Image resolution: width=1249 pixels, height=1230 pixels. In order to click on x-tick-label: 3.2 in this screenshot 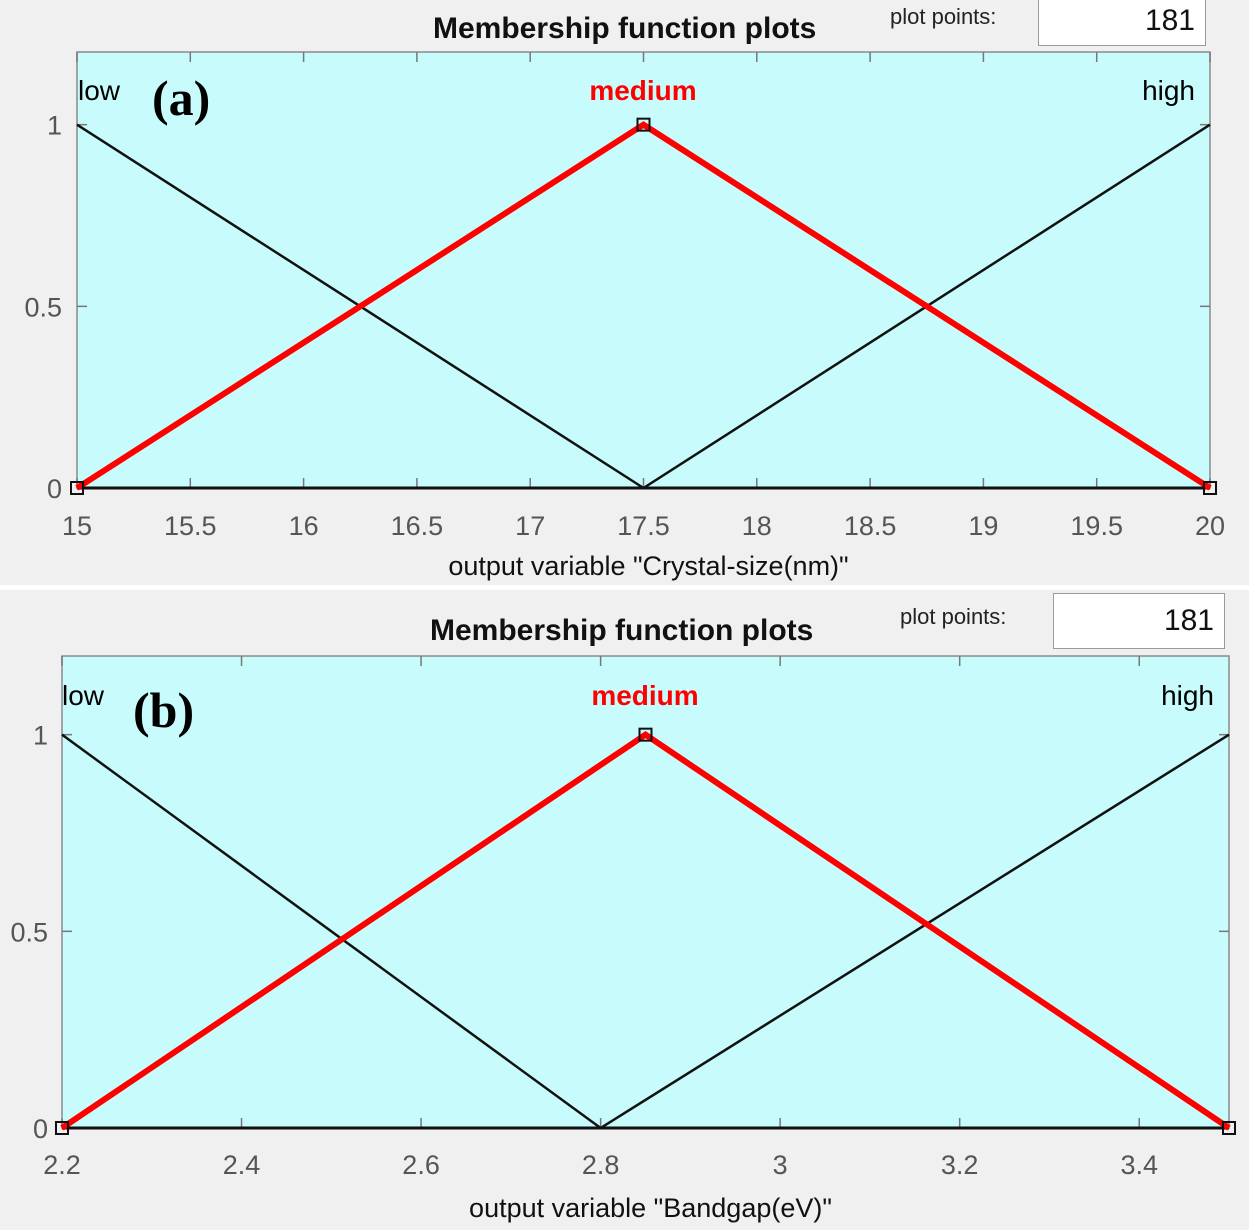, I will do `click(960, 1165)`.